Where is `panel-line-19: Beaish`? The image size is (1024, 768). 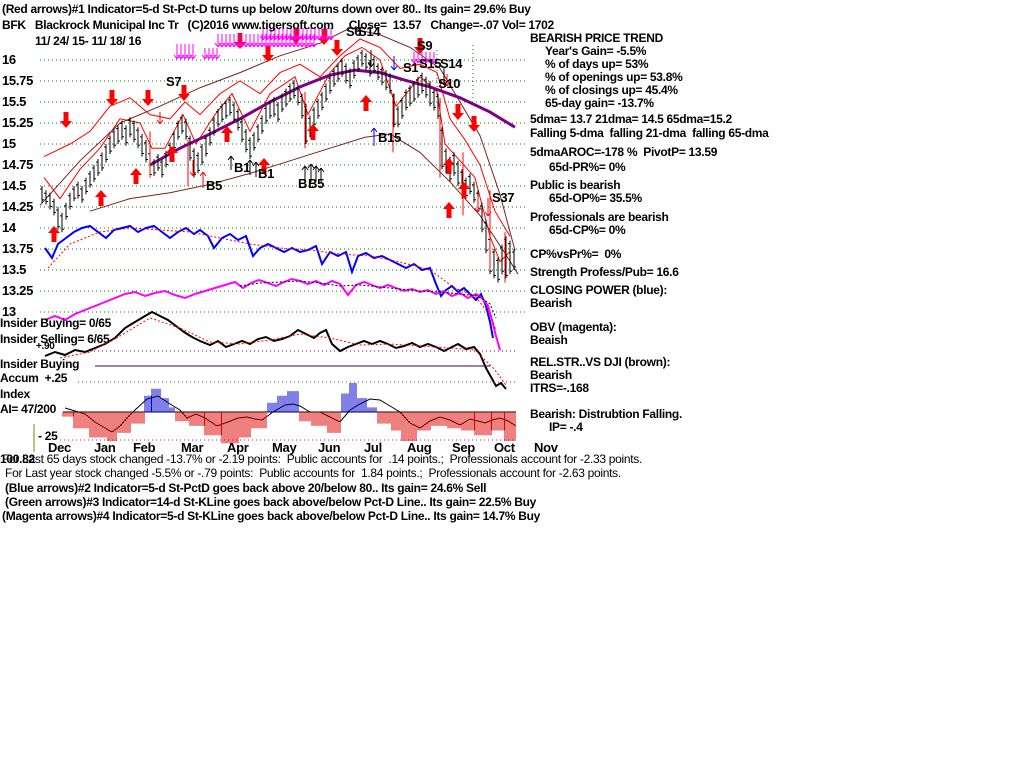
panel-line-19: Beaish is located at coordinates (549, 340).